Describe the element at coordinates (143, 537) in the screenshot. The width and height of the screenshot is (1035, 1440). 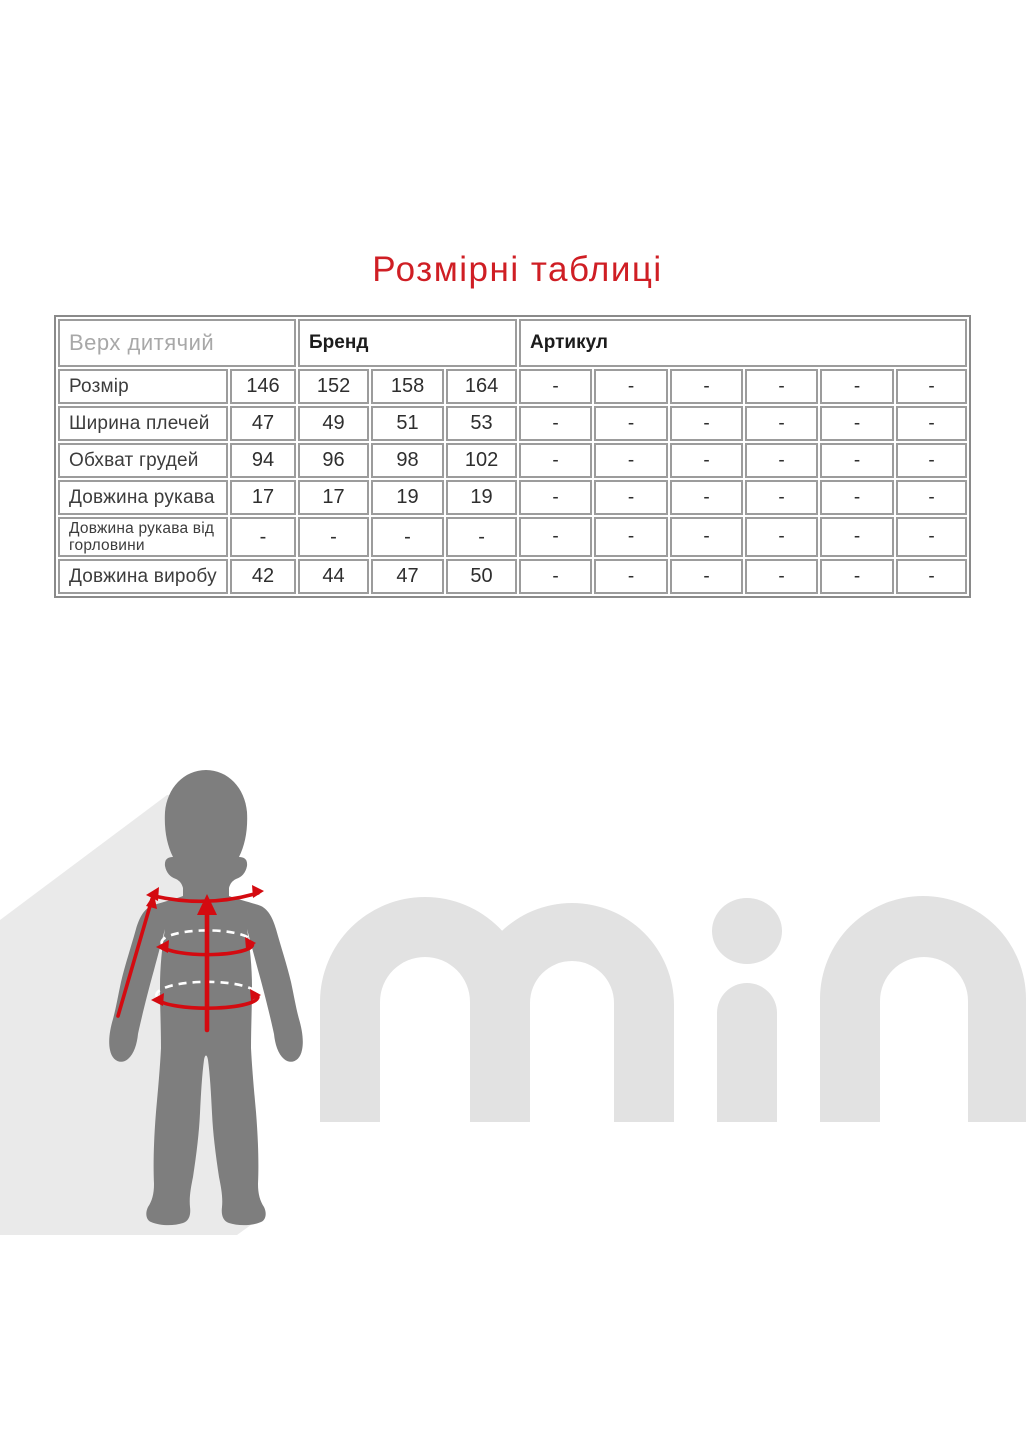
I see `measurement-label: Довжина рукава від горловини` at that location.